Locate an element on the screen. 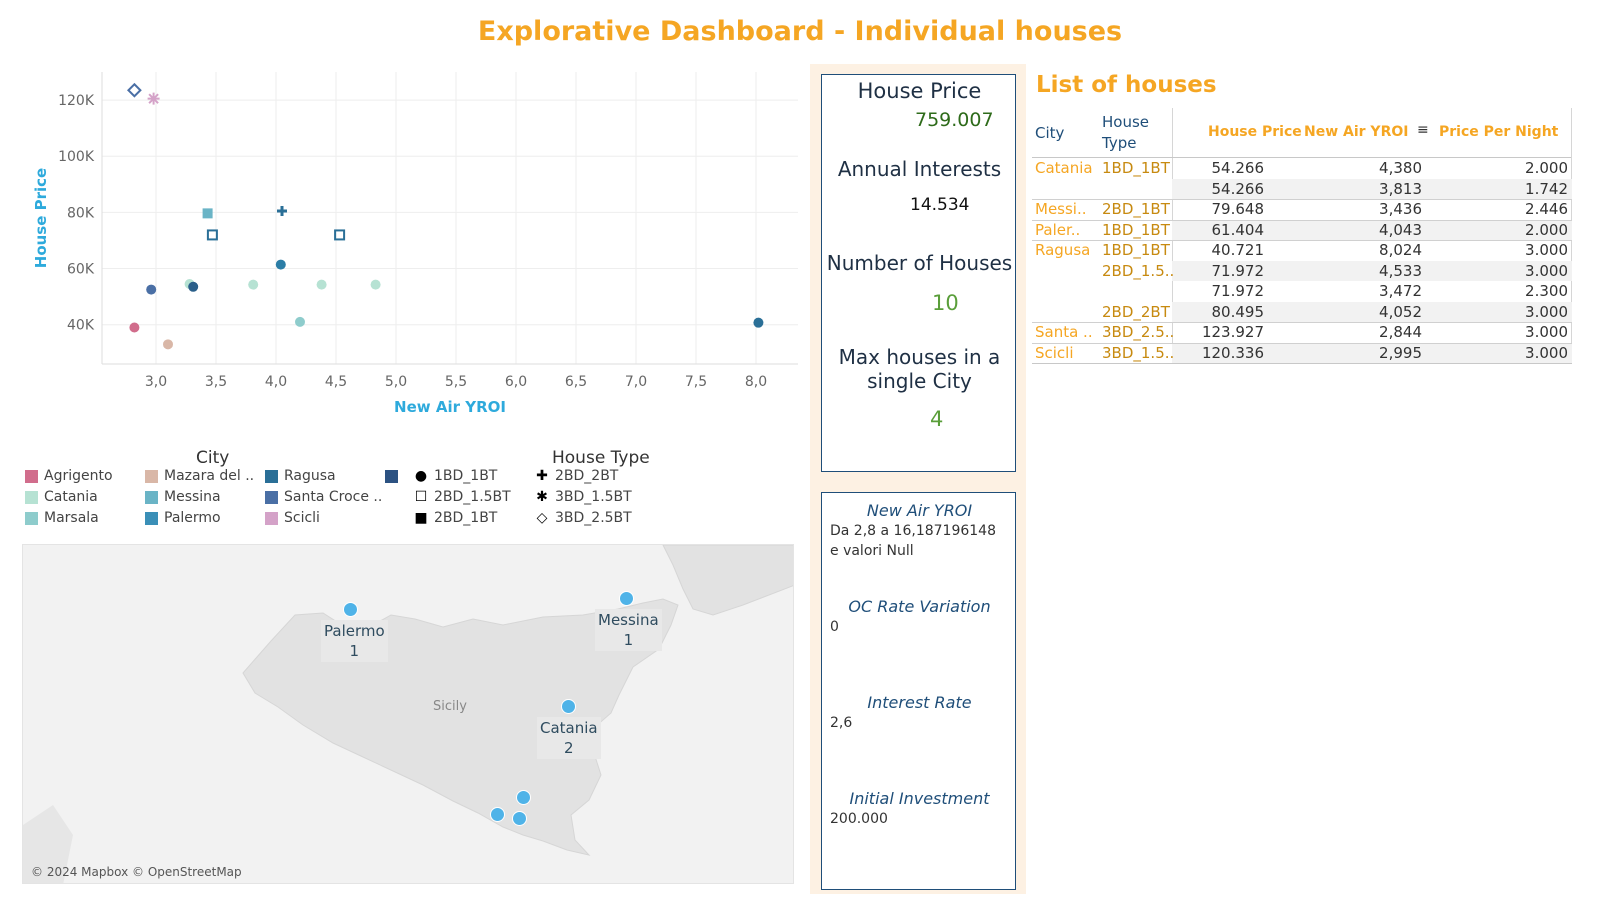 The height and width of the screenshot is (900, 1600). header-bottom-line is located at coordinates (1302, 157).